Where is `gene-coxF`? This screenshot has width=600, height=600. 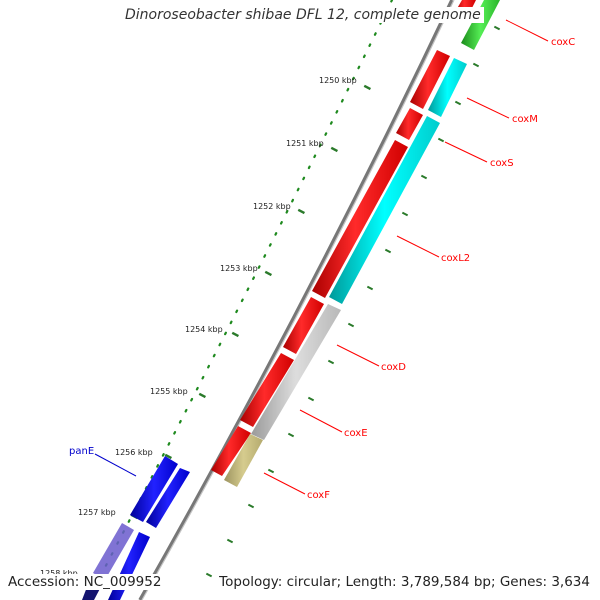 gene-coxF is located at coordinates (231, 451).